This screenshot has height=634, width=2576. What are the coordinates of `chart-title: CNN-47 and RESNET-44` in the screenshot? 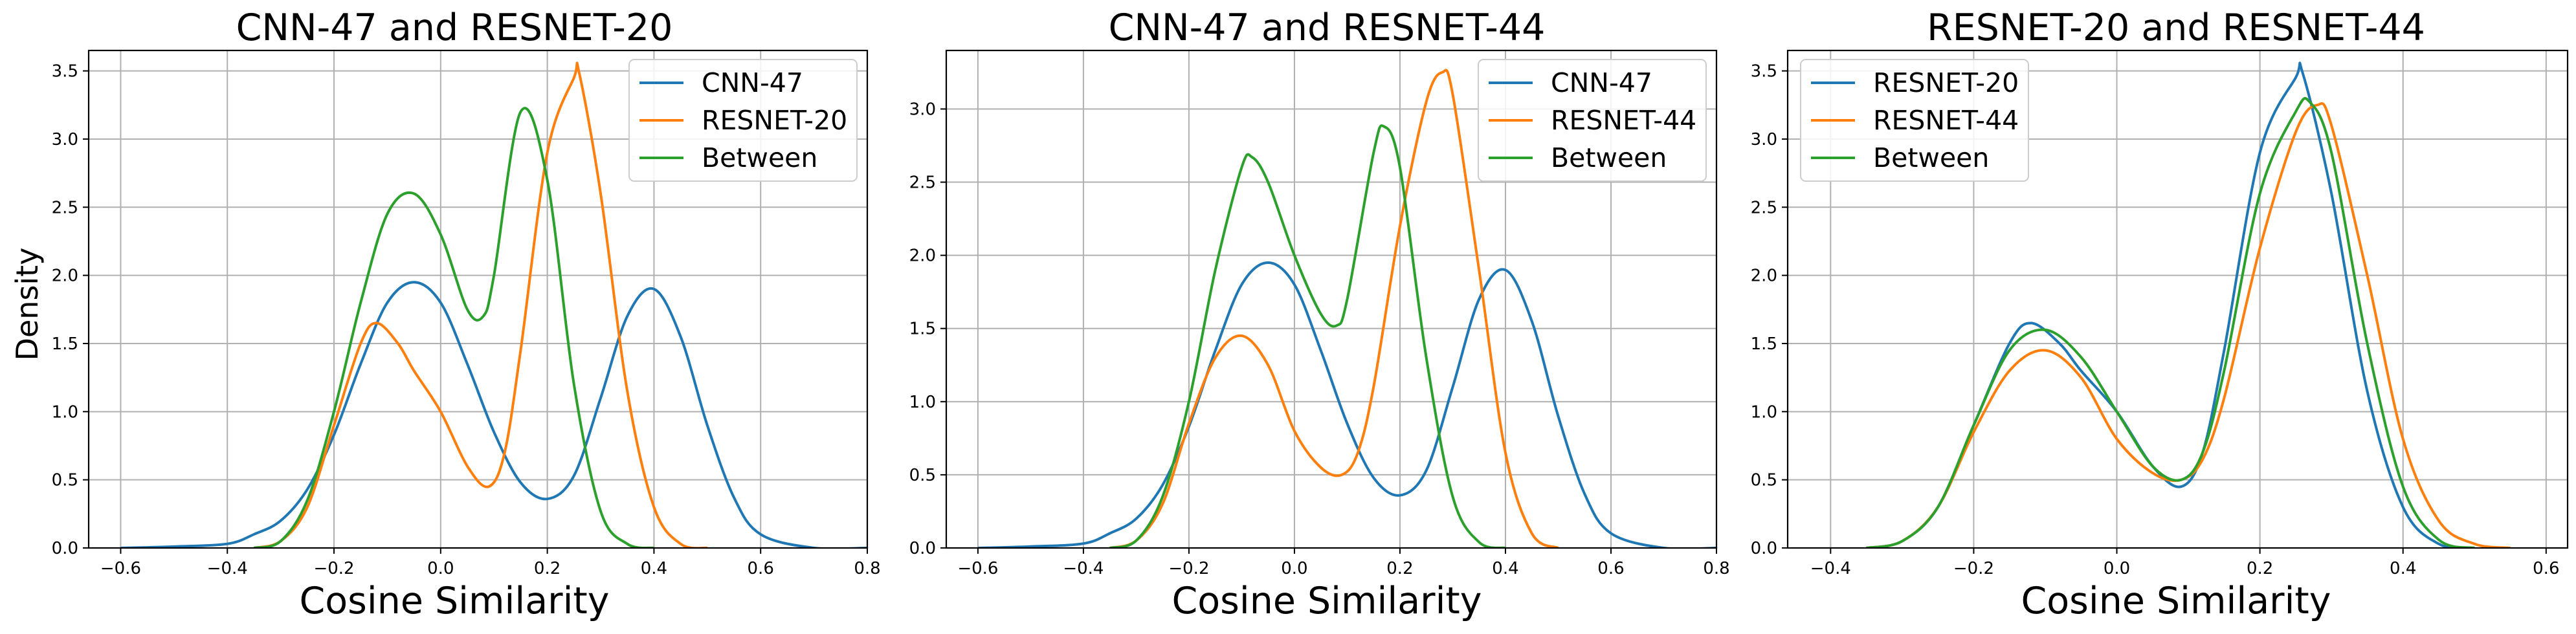 It's located at (1327, 27).